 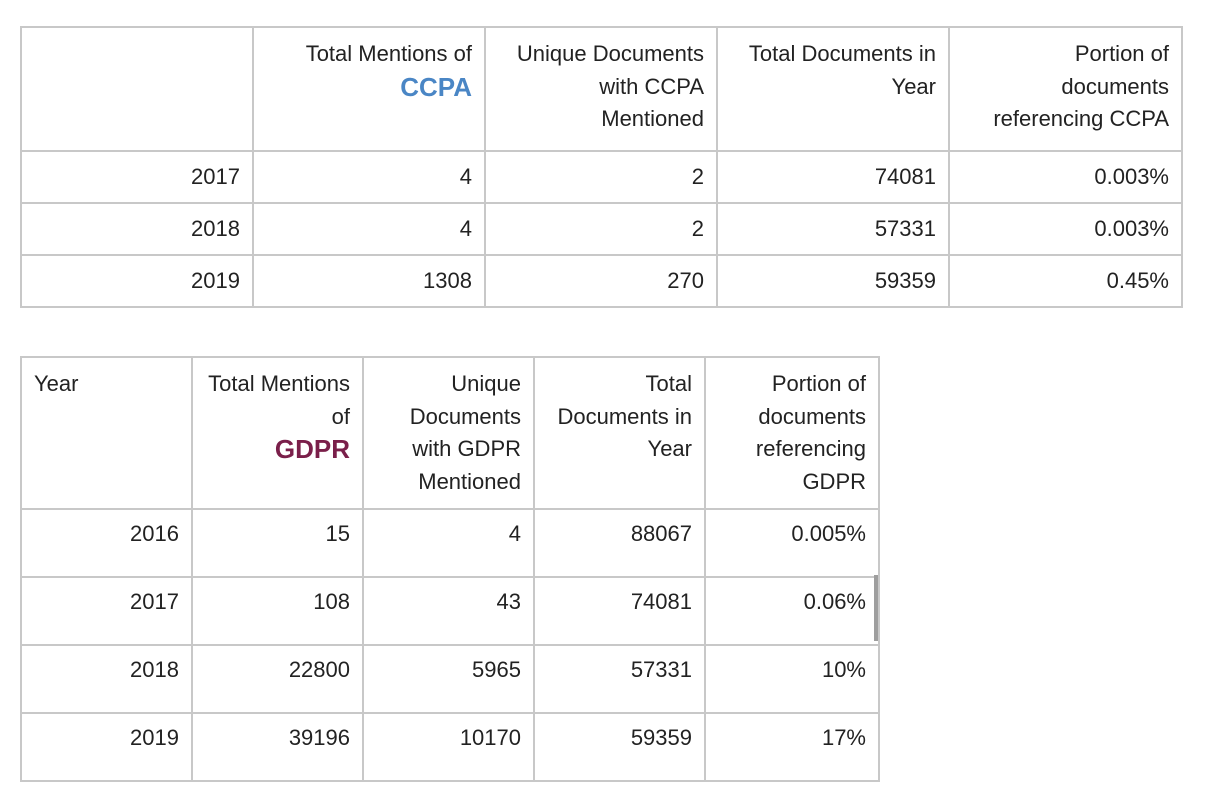 I want to click on gdpr-cell-mentions: 22800, so click(x=277, y=679).